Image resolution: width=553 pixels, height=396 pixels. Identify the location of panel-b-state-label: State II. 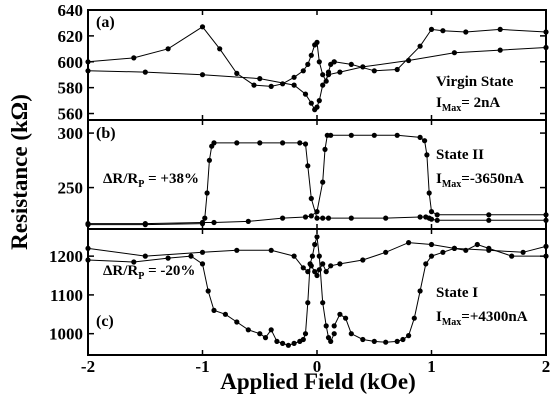
(460, 155).